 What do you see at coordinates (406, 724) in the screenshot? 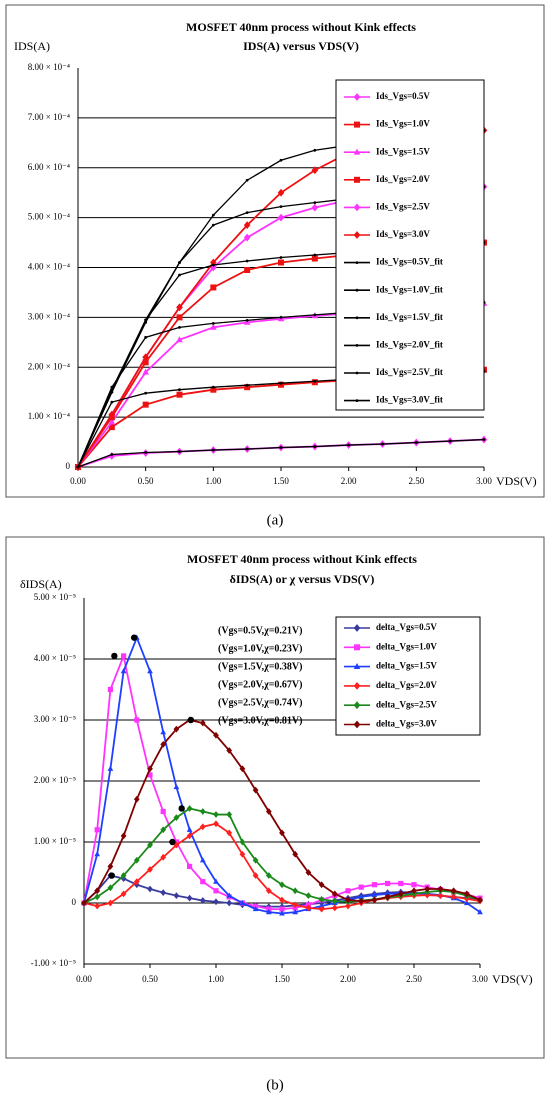
I see `legend-label: delta_Vgs=3.0V` at bounding box center [406, 724].